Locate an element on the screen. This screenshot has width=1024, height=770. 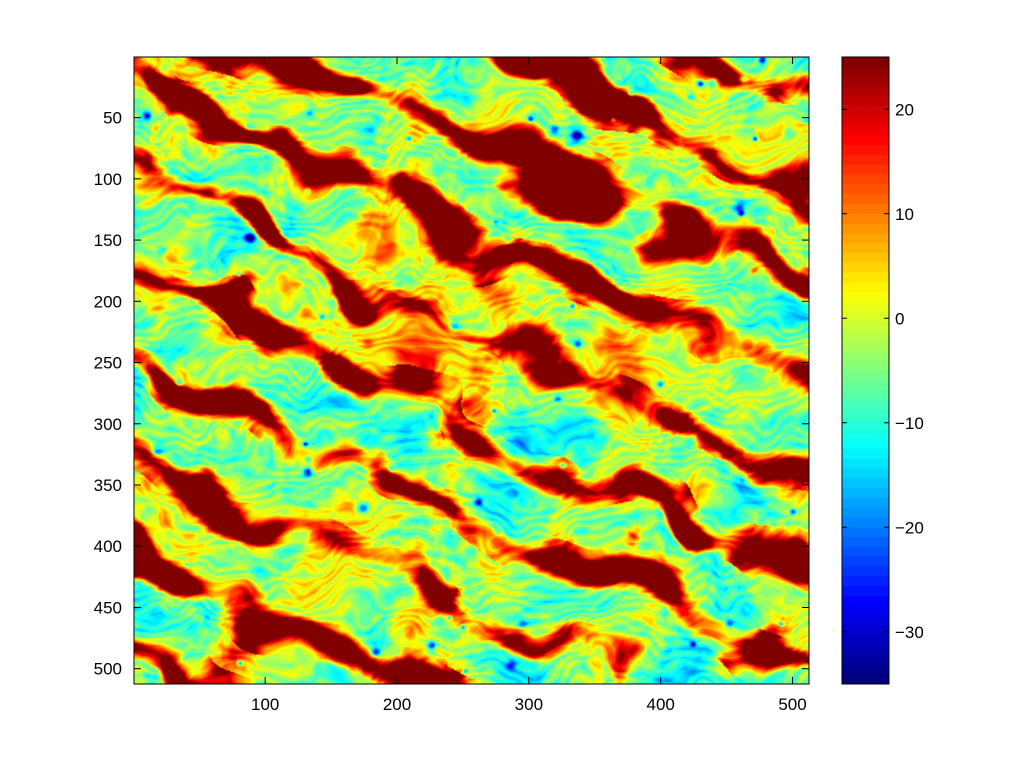
colorbar-tick-label: −30 is located at coordinates (909, 632).